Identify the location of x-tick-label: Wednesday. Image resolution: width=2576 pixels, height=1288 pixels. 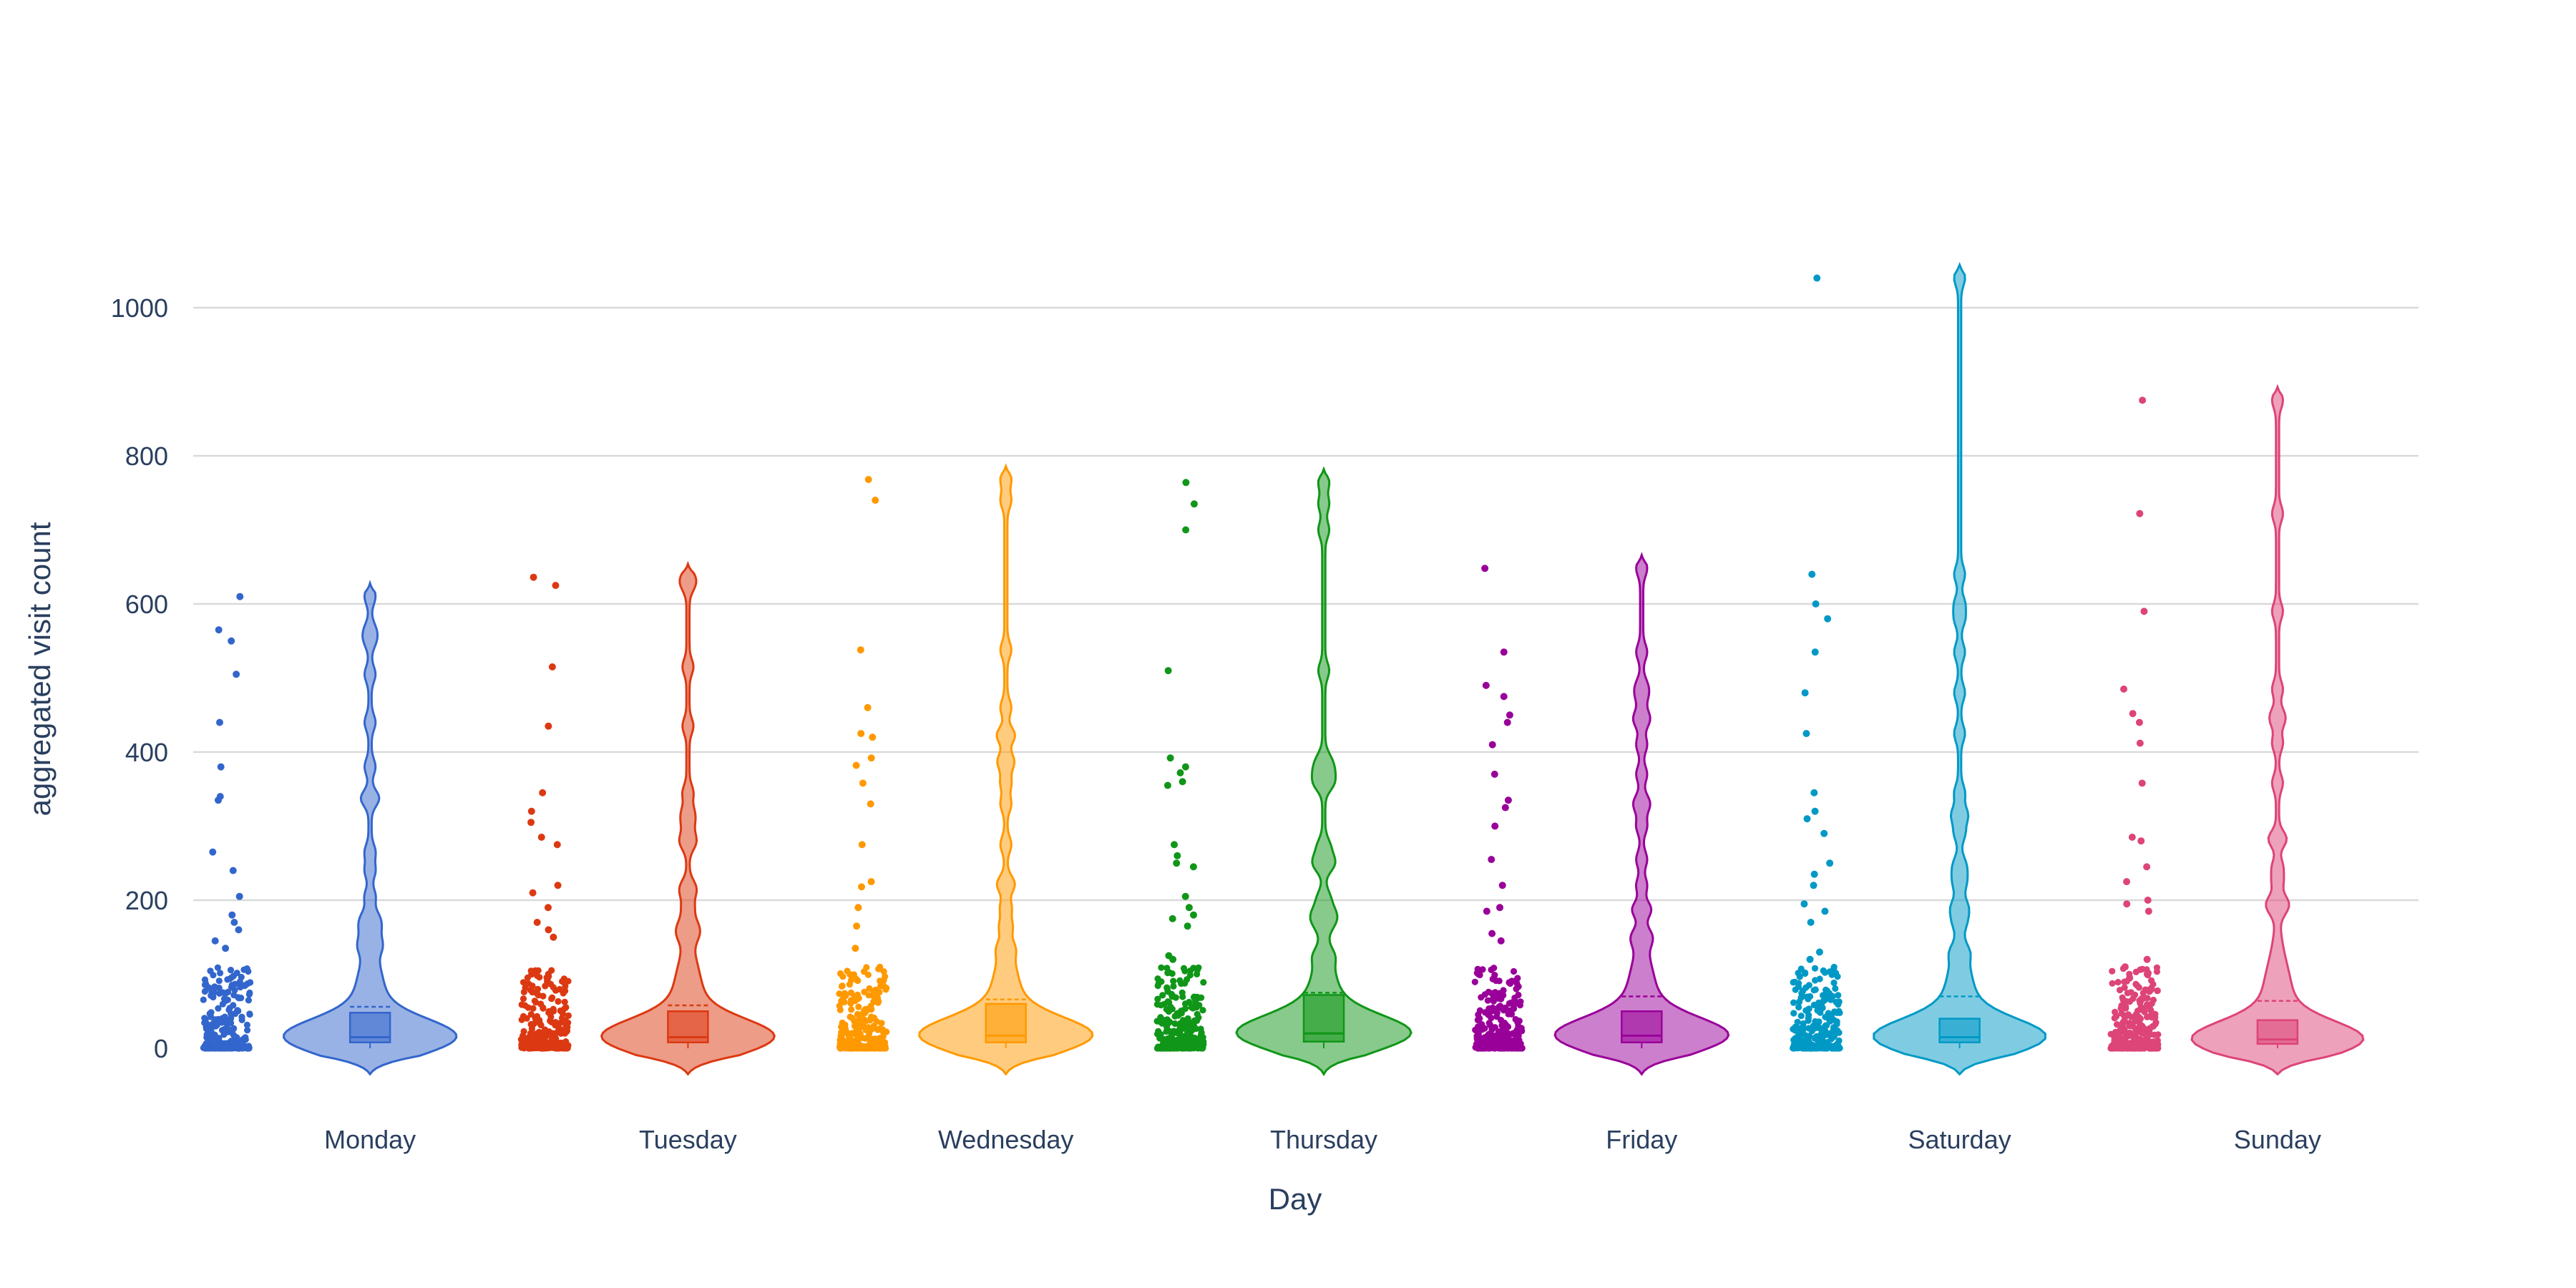
(1005, 1139).